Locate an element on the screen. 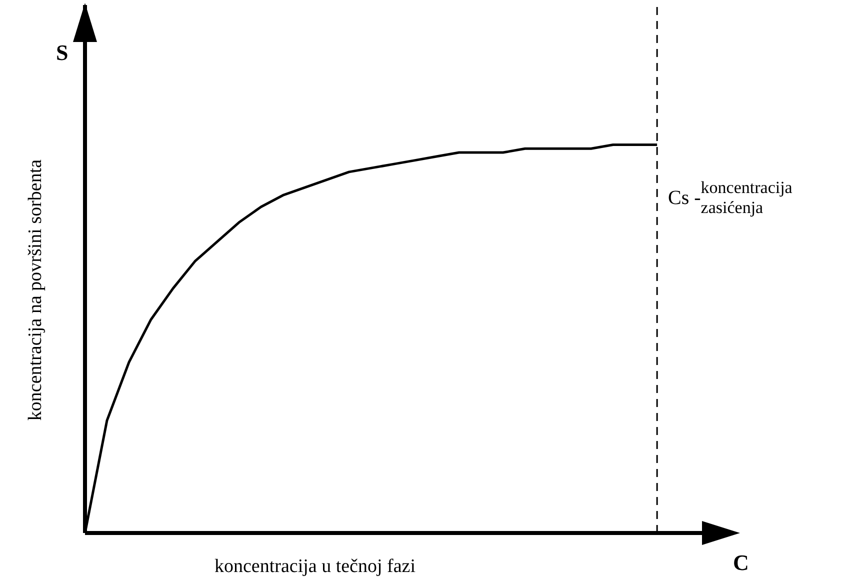 The width and height of the screenshot is (865, 583). x-axis-title: koncentracija u tečnoj fazi is located at coordinates (315, 567).